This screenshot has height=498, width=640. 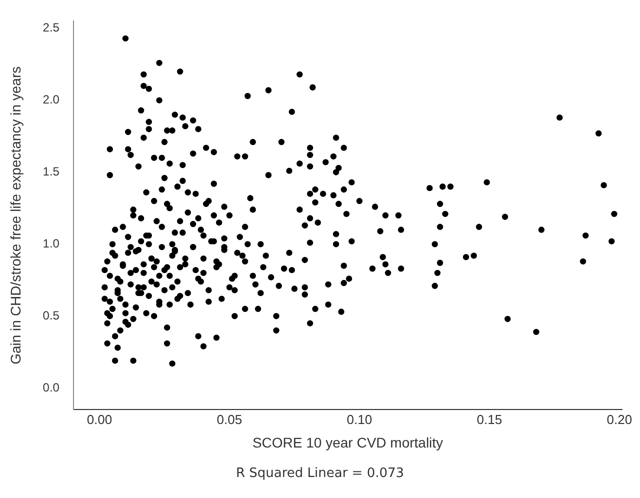 What do you see at coordinates (359, 419) in the screenshot?
I see `x-tick-label: 0.10` at bounding box center [359, 419].